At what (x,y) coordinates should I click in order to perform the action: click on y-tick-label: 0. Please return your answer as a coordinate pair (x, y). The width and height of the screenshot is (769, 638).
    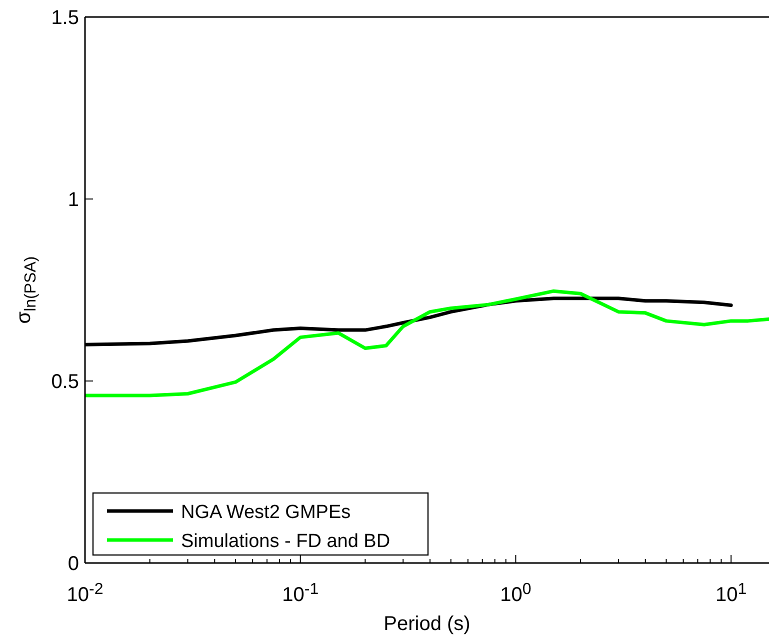
    Looking at the image, I should click on (73, 564).